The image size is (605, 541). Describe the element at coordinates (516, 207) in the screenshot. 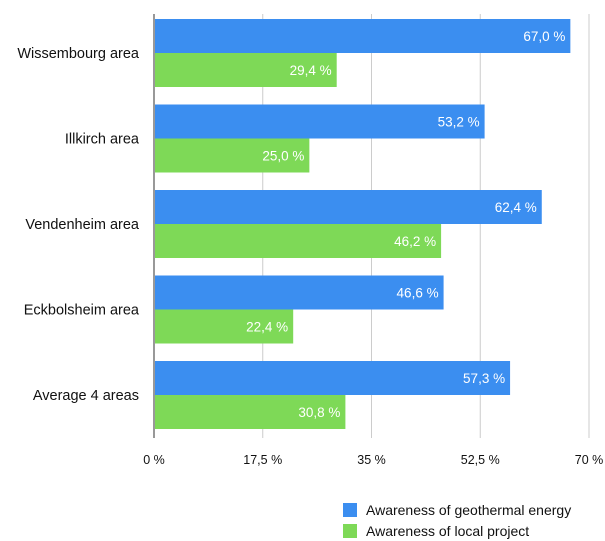

I see `bar-value-label: 62,4 %` at that location.